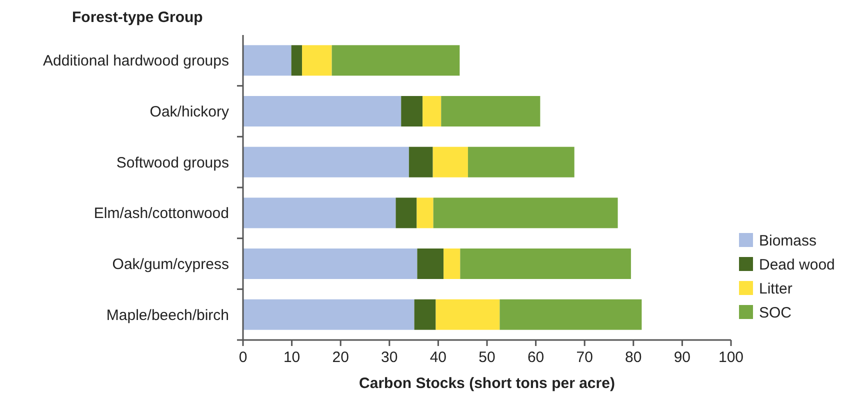  What do you see at coordinates (797, 265) in the screenshot?
I see `legend-label: Dead wood` at bounding box center [797, 265].